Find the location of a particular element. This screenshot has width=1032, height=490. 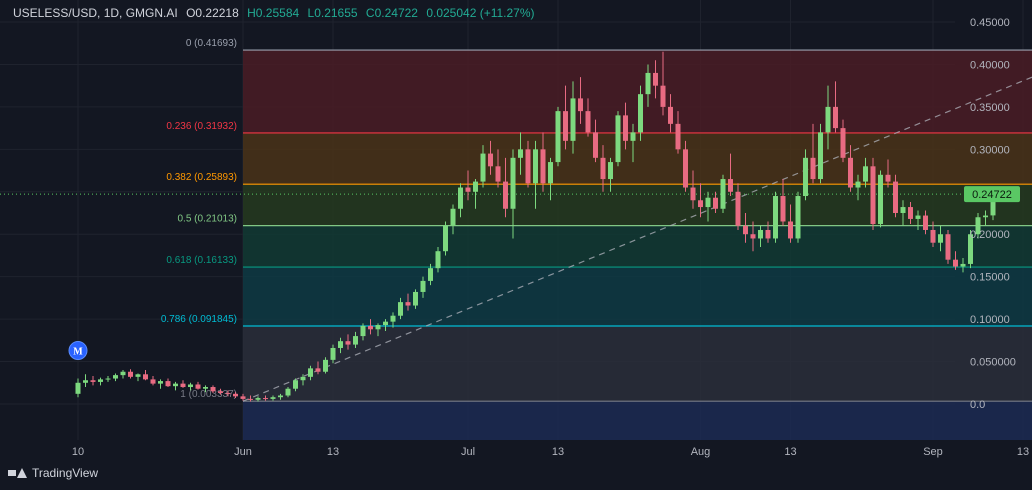

tradingview-icon is located at coordinates (17, 473).